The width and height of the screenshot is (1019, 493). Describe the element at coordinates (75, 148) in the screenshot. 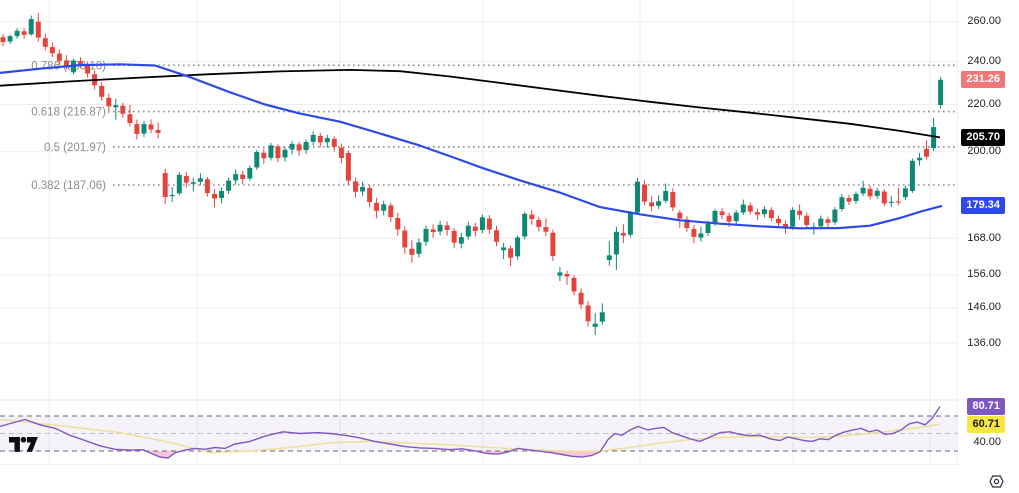

I see `fib-level-label: 0.5 (201.97)` at that location.